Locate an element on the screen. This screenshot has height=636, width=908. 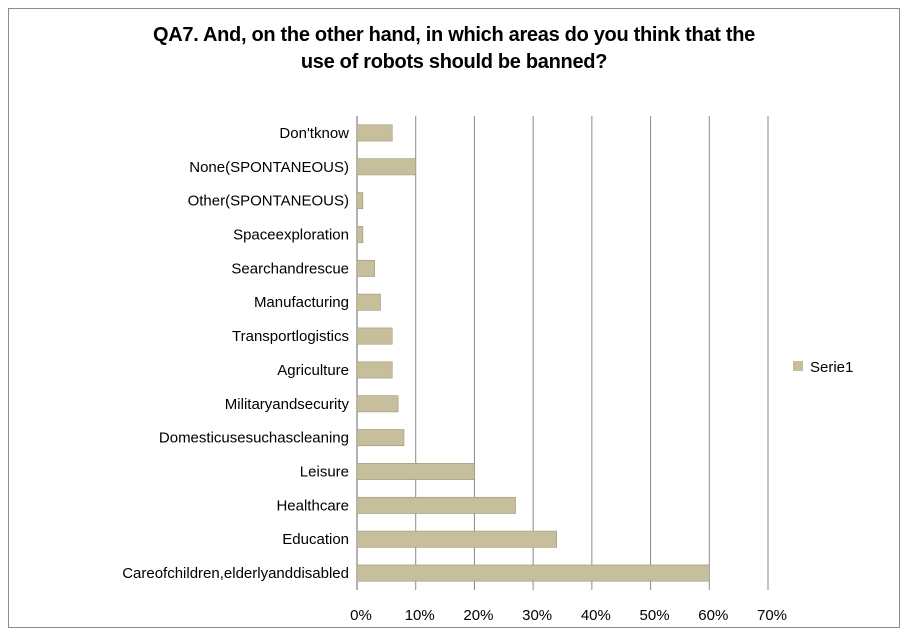
x-tick-label: 10% is located at coordinates (420, 615).